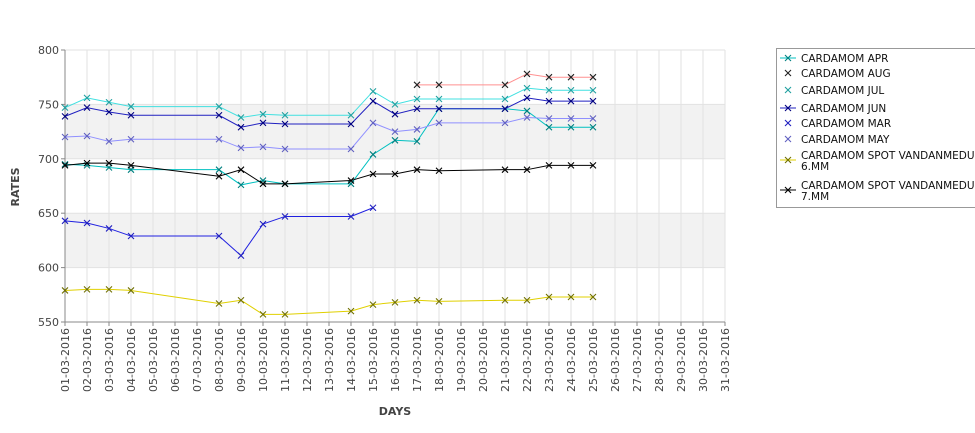  I want to click on legend-item: CARDAMOM MAR, so click(838, 124).